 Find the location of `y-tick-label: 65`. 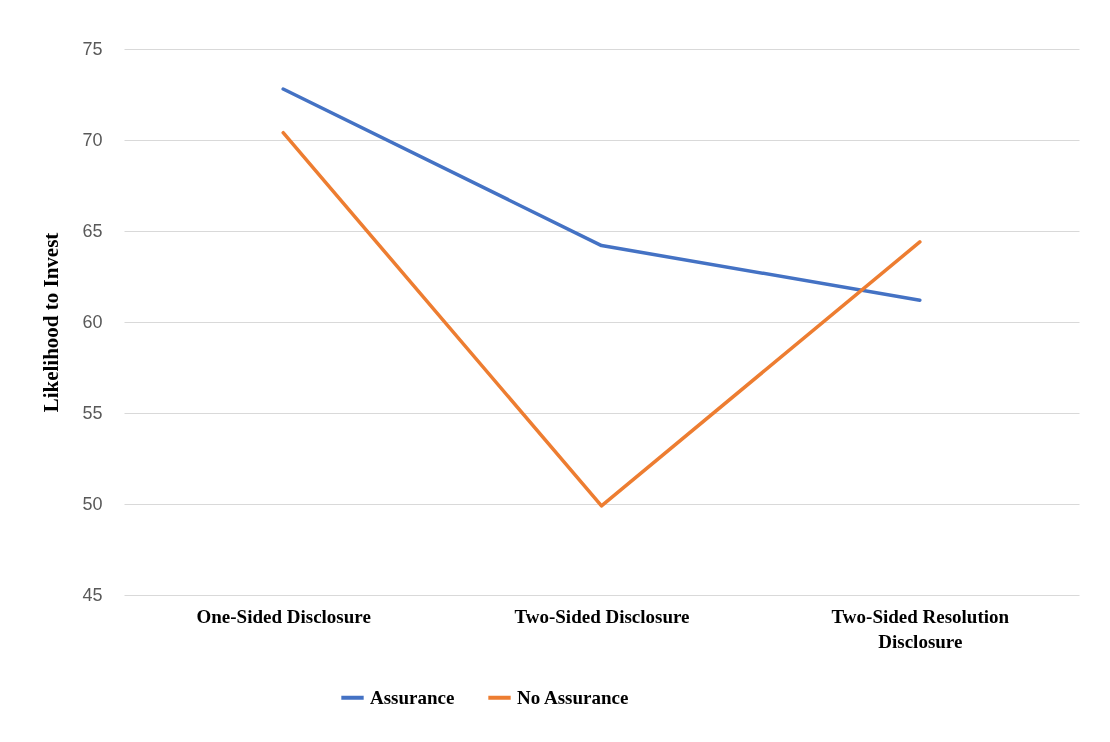

y-tick-label: 65 is located at coordinates (92, 230).